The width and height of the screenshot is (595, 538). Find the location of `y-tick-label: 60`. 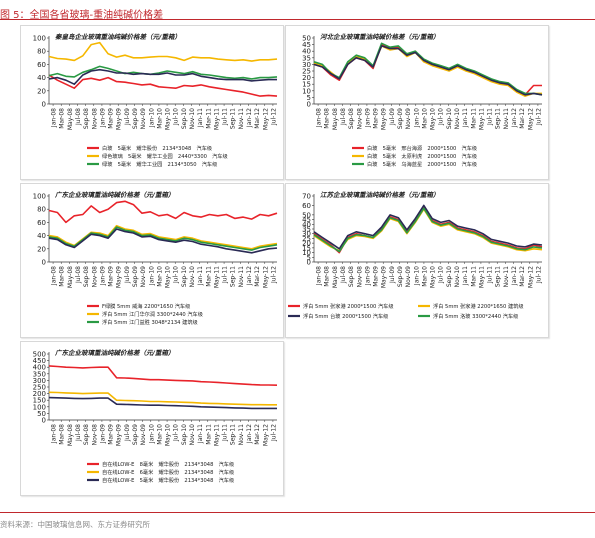

y-tick-label: 60 is located at coordinates (41, 223).